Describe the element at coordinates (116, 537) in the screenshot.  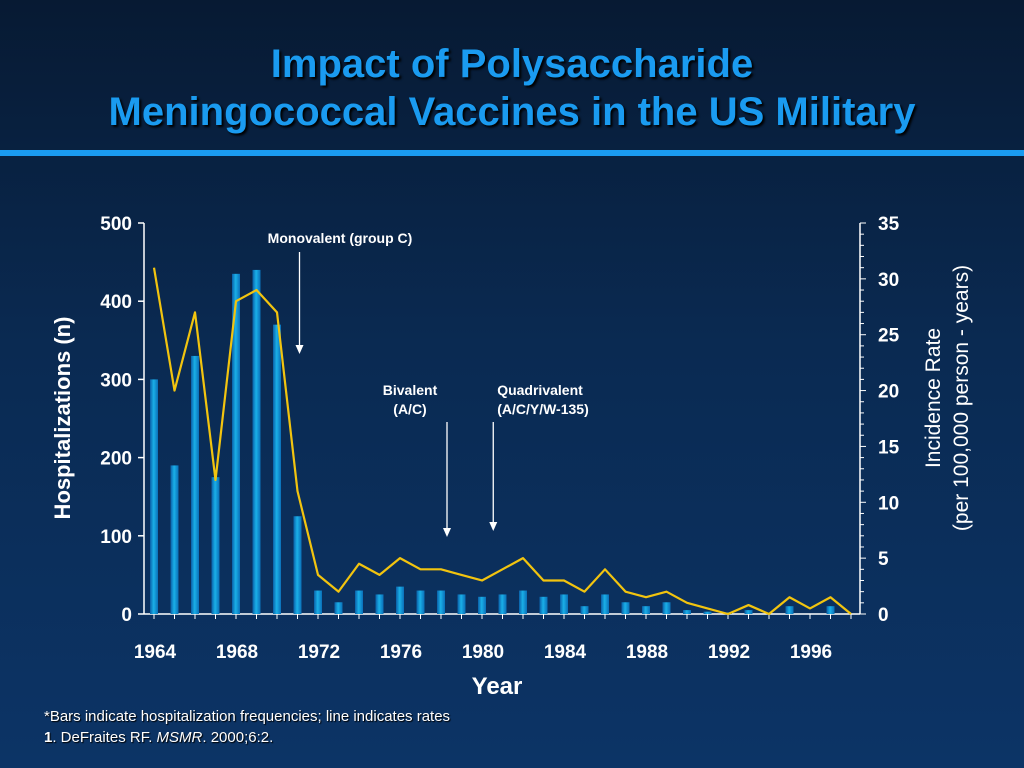
I see `left-tick-label: 100` at that location.